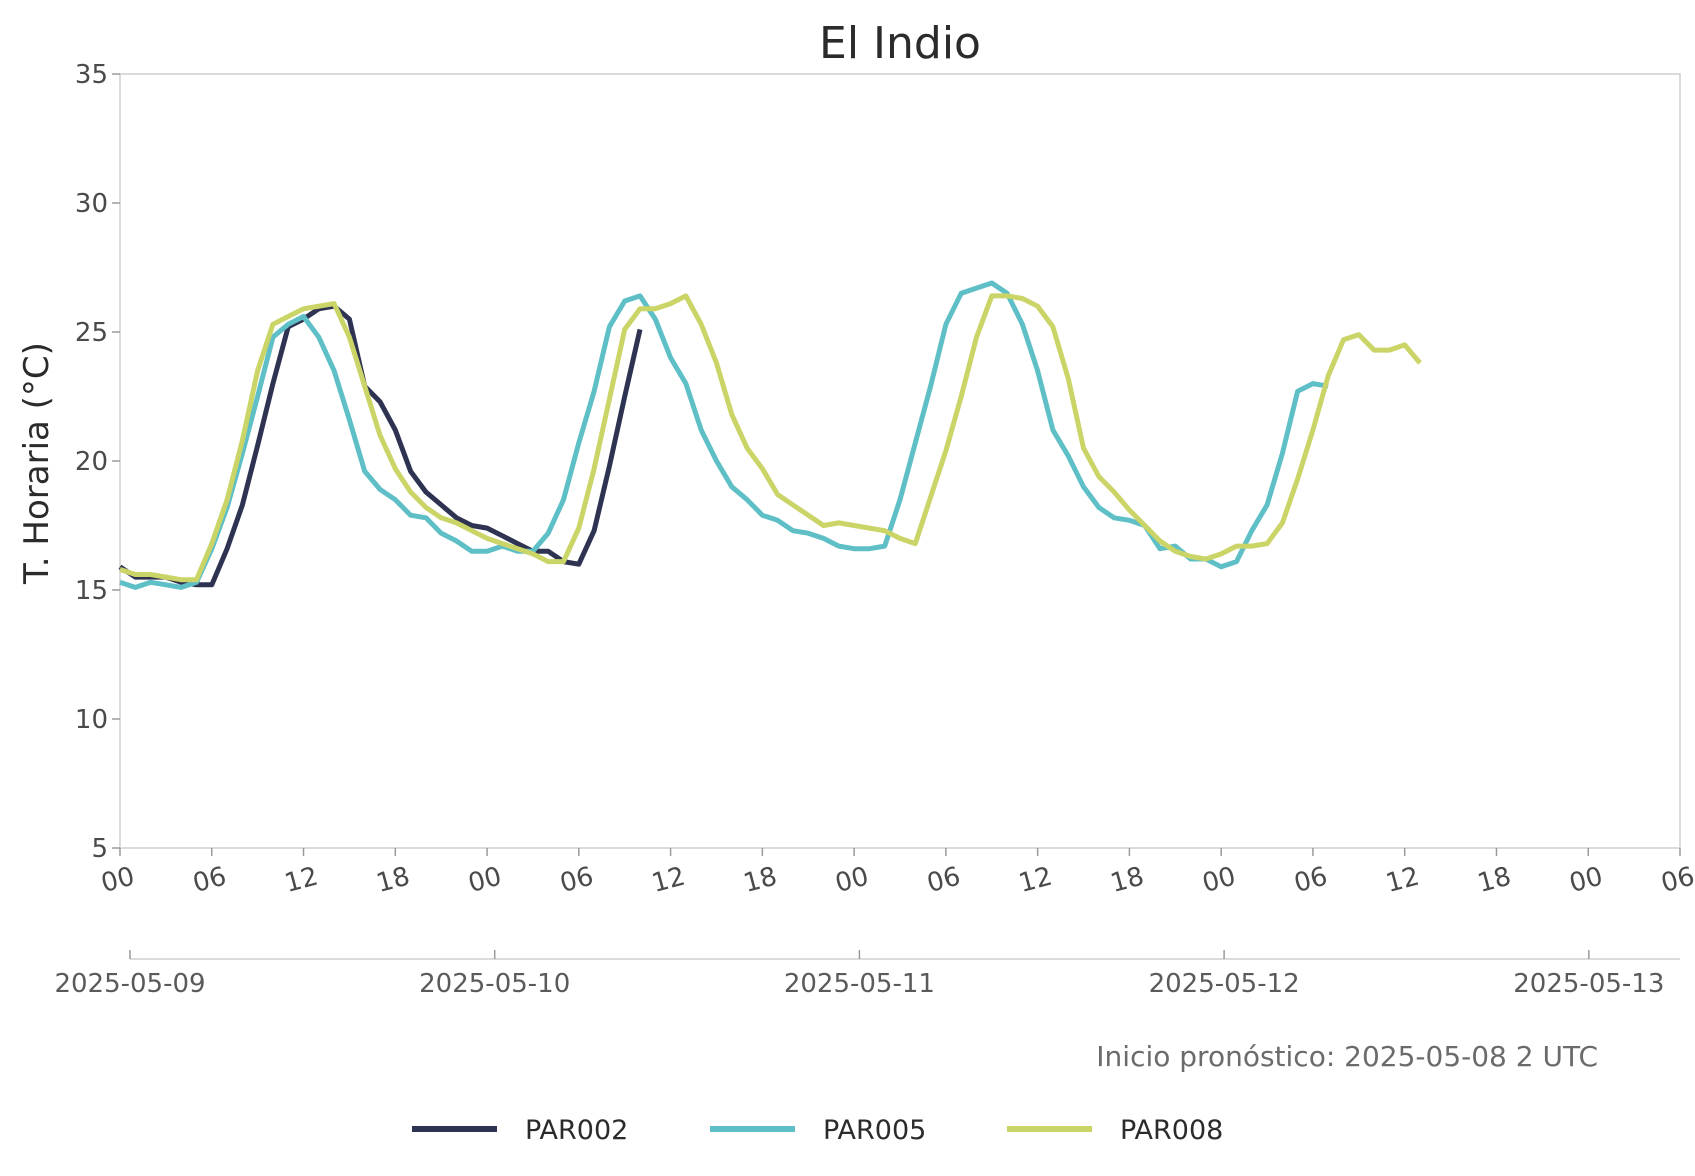 Image resolution: width=1695 pixels, height=1176 pixels. What do you see at coordinates (91, 204) in the screenshot?
I see `y-tick-label: 30` at bounding box center [91, 204].